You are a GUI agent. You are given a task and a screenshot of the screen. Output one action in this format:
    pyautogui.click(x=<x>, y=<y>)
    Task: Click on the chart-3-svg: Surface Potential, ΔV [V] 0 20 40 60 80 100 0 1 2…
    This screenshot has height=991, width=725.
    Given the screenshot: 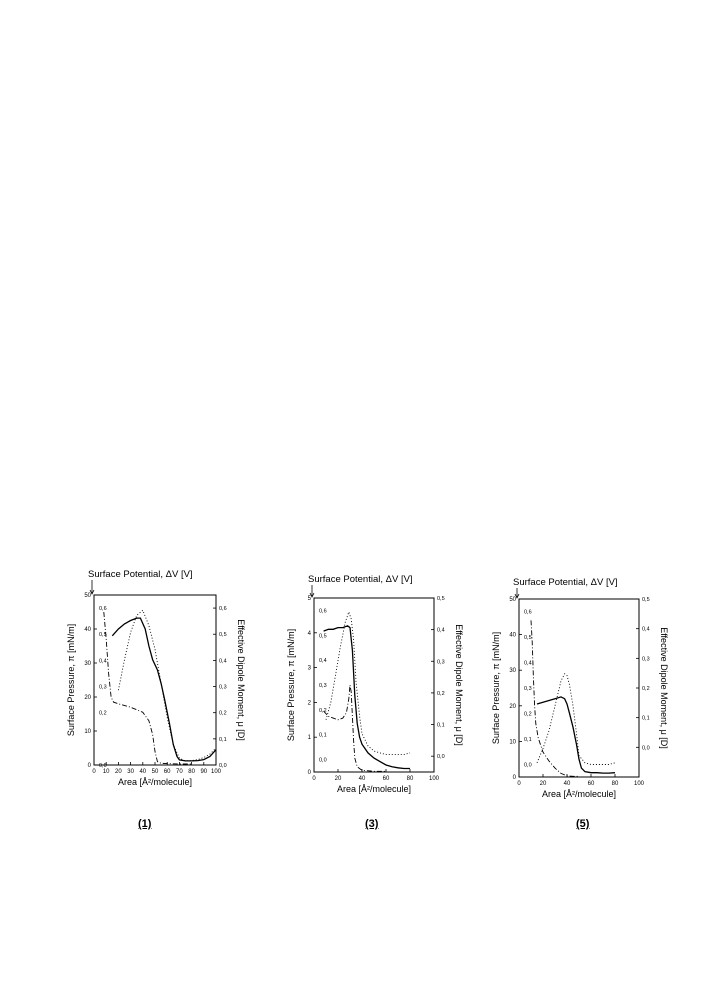 What is the action you would take?
    pyautogui.click(x=375, y=684)
    